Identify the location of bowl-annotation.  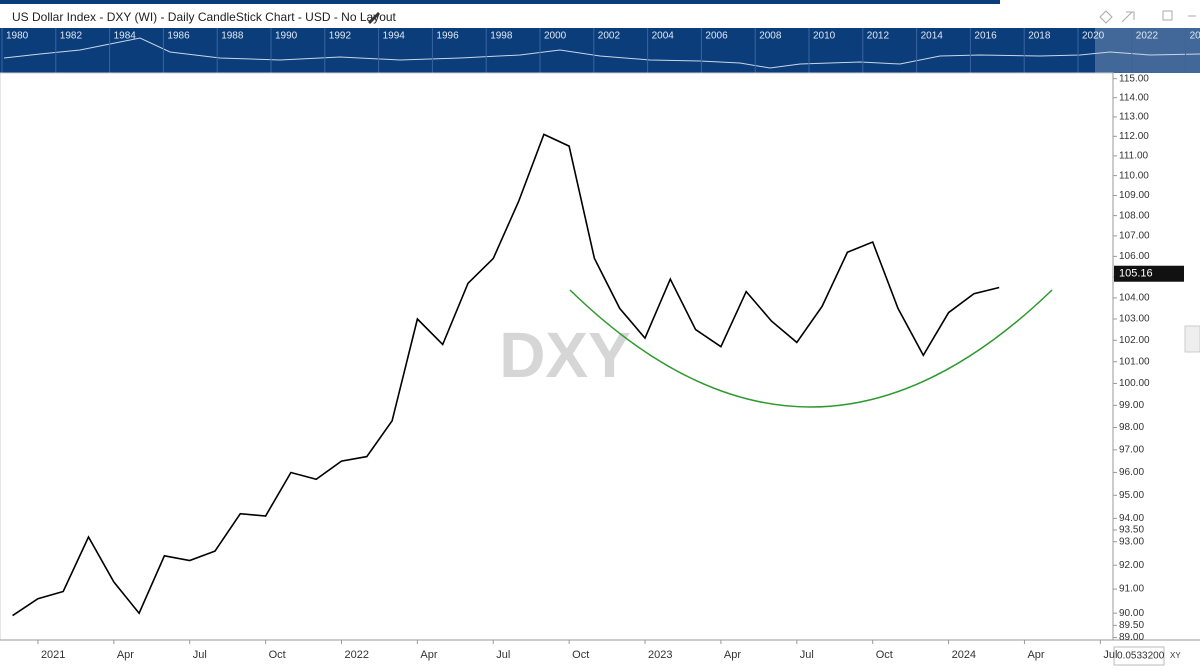
(811, 348).